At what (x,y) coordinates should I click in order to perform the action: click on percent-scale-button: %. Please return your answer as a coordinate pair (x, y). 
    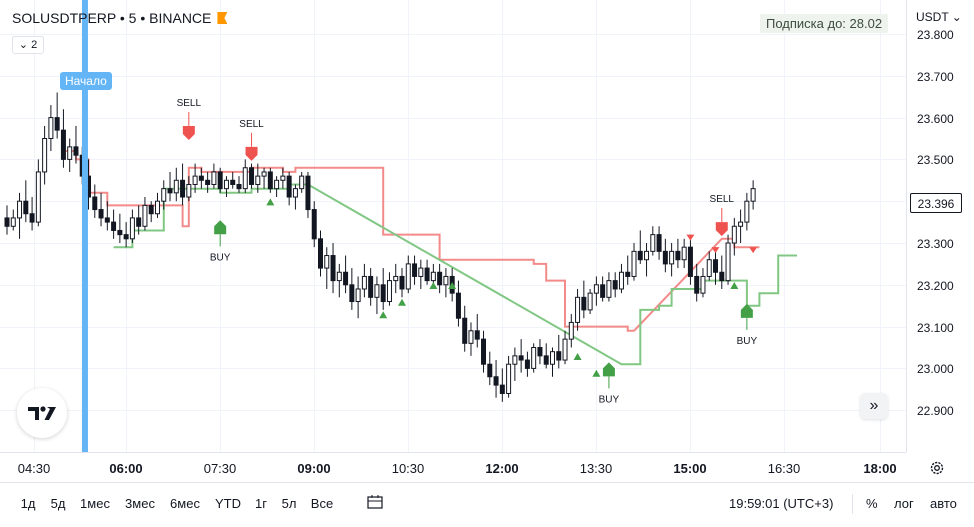
    Looking at the image, I should click on (872, 503).